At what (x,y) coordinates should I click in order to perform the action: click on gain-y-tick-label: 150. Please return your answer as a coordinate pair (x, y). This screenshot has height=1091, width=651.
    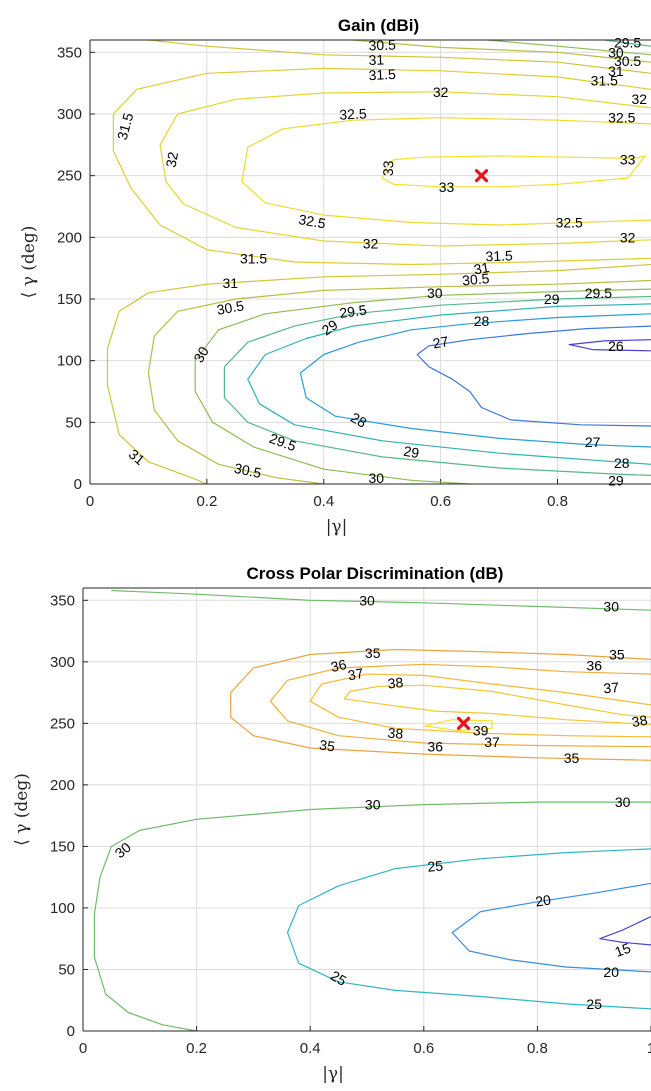
    Looking at the image, I should click on (69, 299).